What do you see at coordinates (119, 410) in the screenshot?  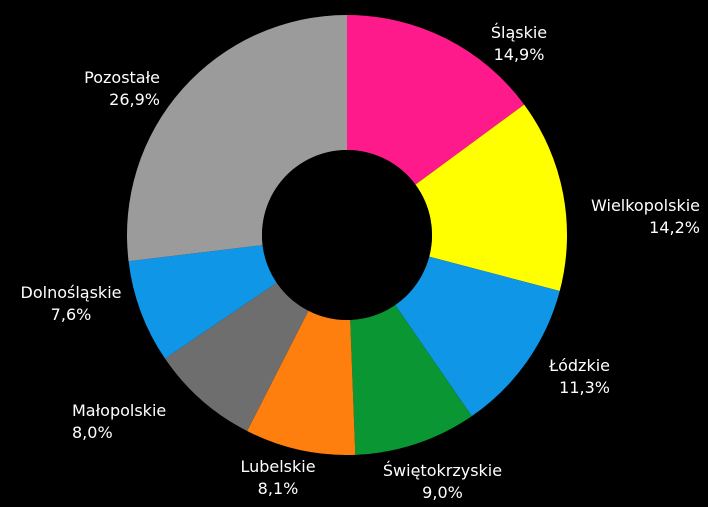 I see `slice-name: Małopolskie` at bounding box center [119, 410].